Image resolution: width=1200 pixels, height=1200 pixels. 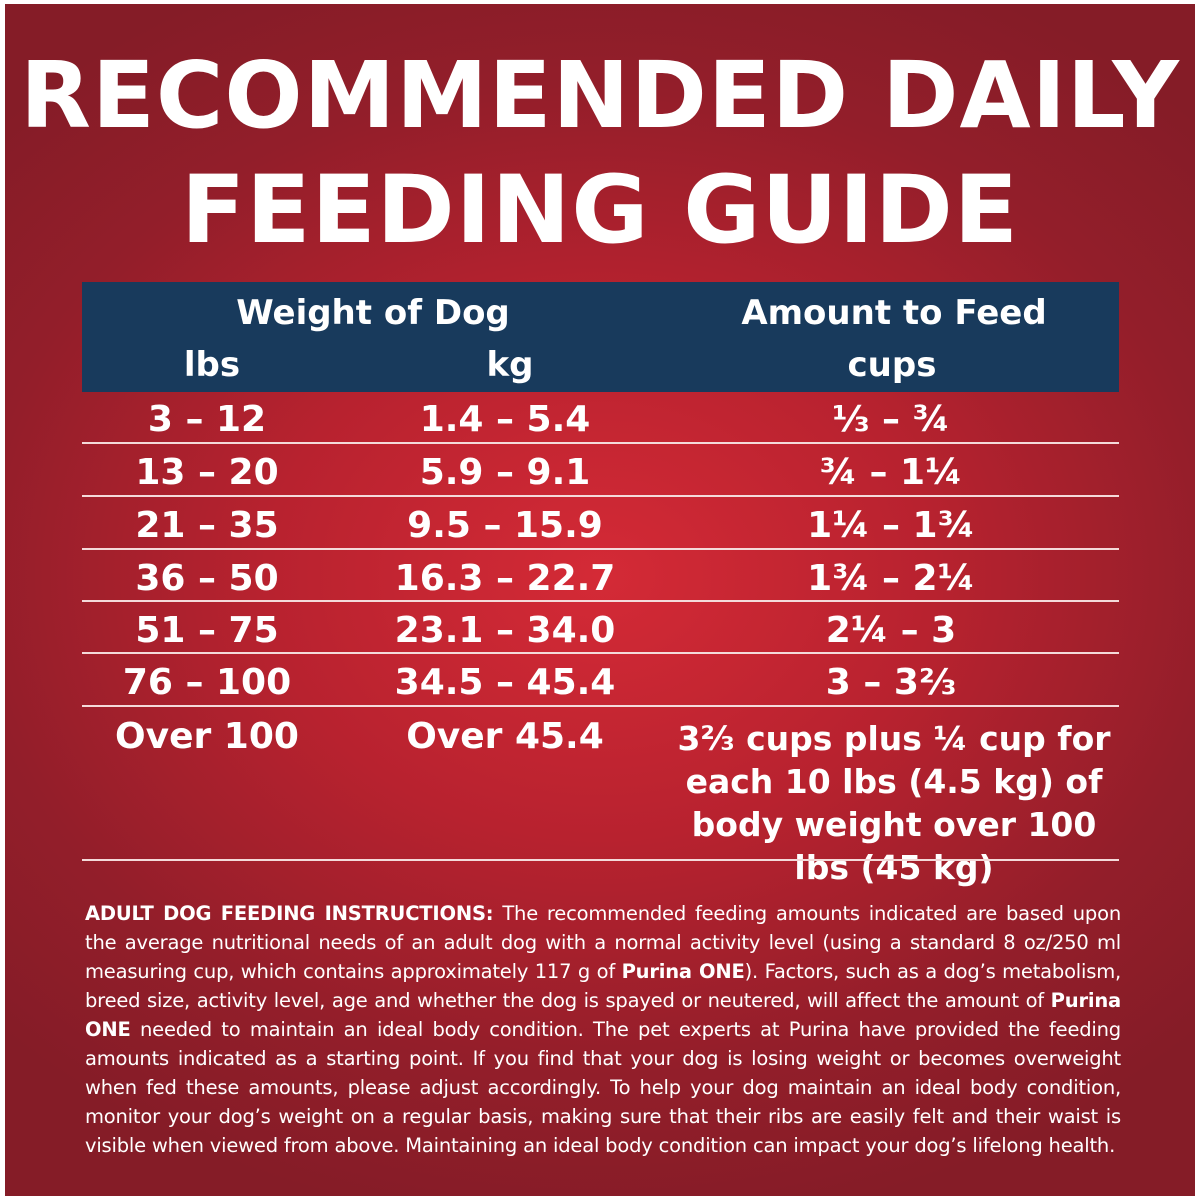 I want to click on header-kg: kg, so click(x=510, y=365).